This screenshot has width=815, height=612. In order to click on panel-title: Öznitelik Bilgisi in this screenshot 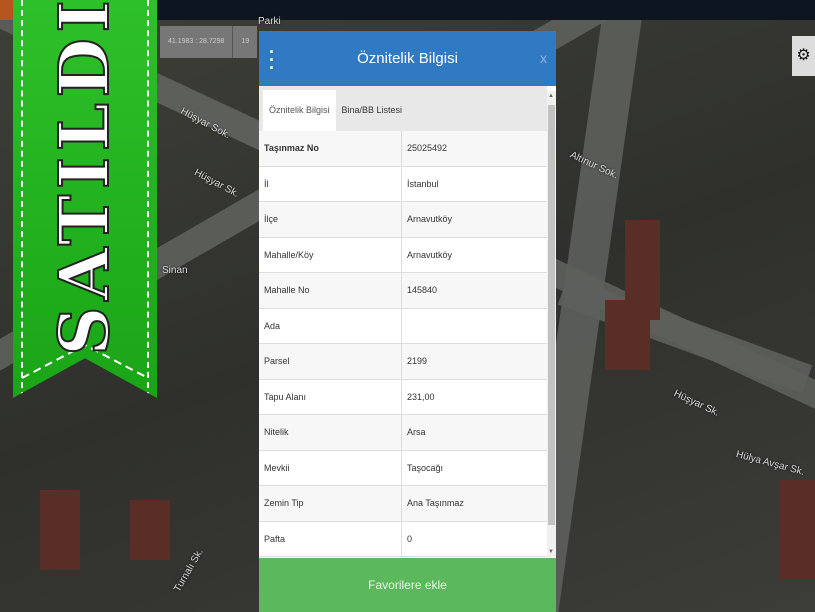, I will do `click(407, 58)`.